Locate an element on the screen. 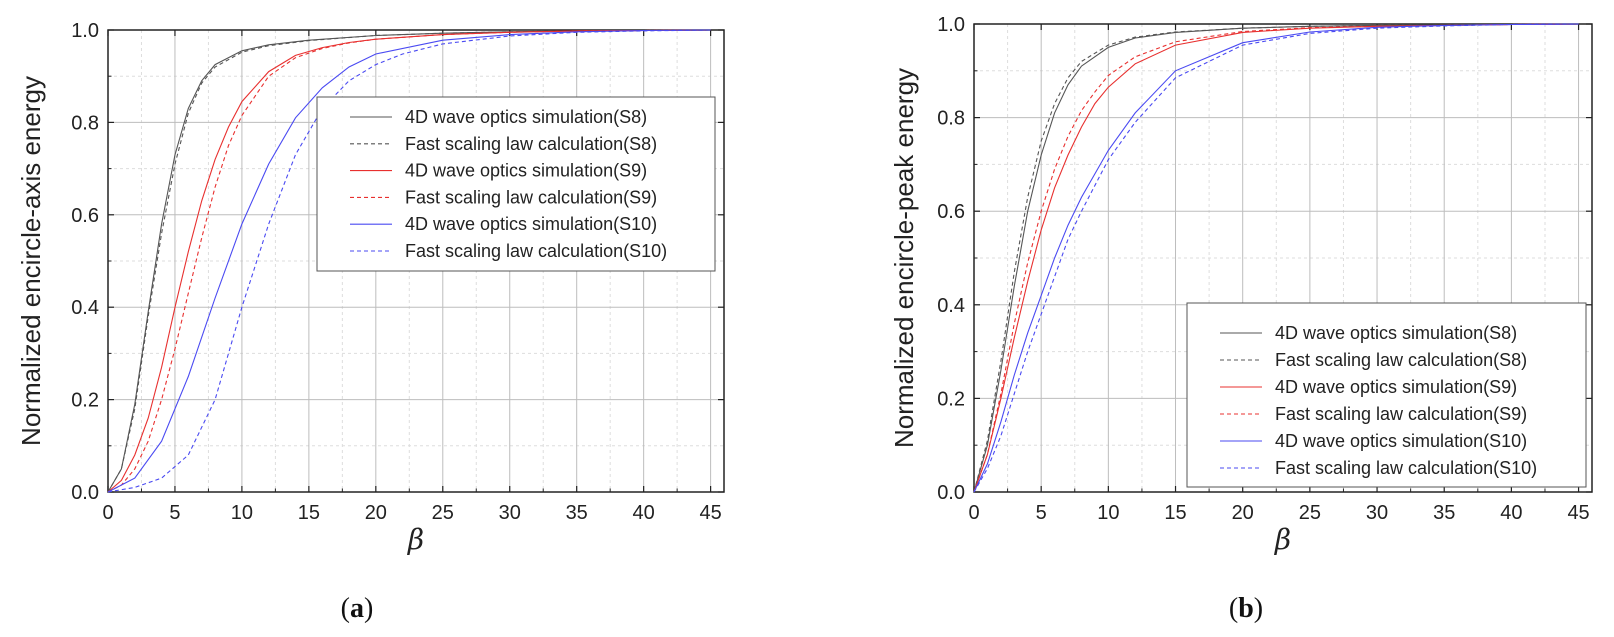  panel-label: (b) is located at coordinates (1246, 608).